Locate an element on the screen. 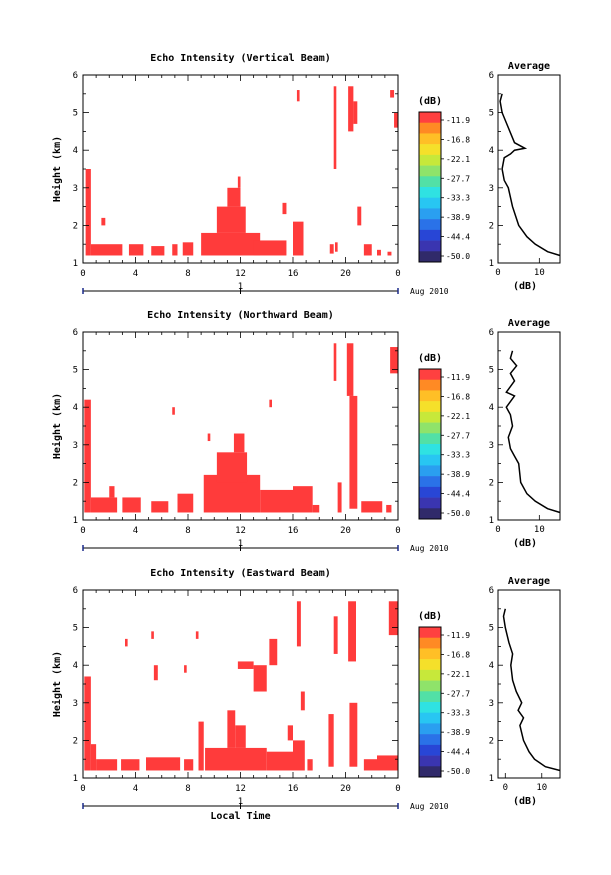 Image resolution: width=611 pixels, height=875 pixels. average-title: Average is located at coordinates (529, 66).